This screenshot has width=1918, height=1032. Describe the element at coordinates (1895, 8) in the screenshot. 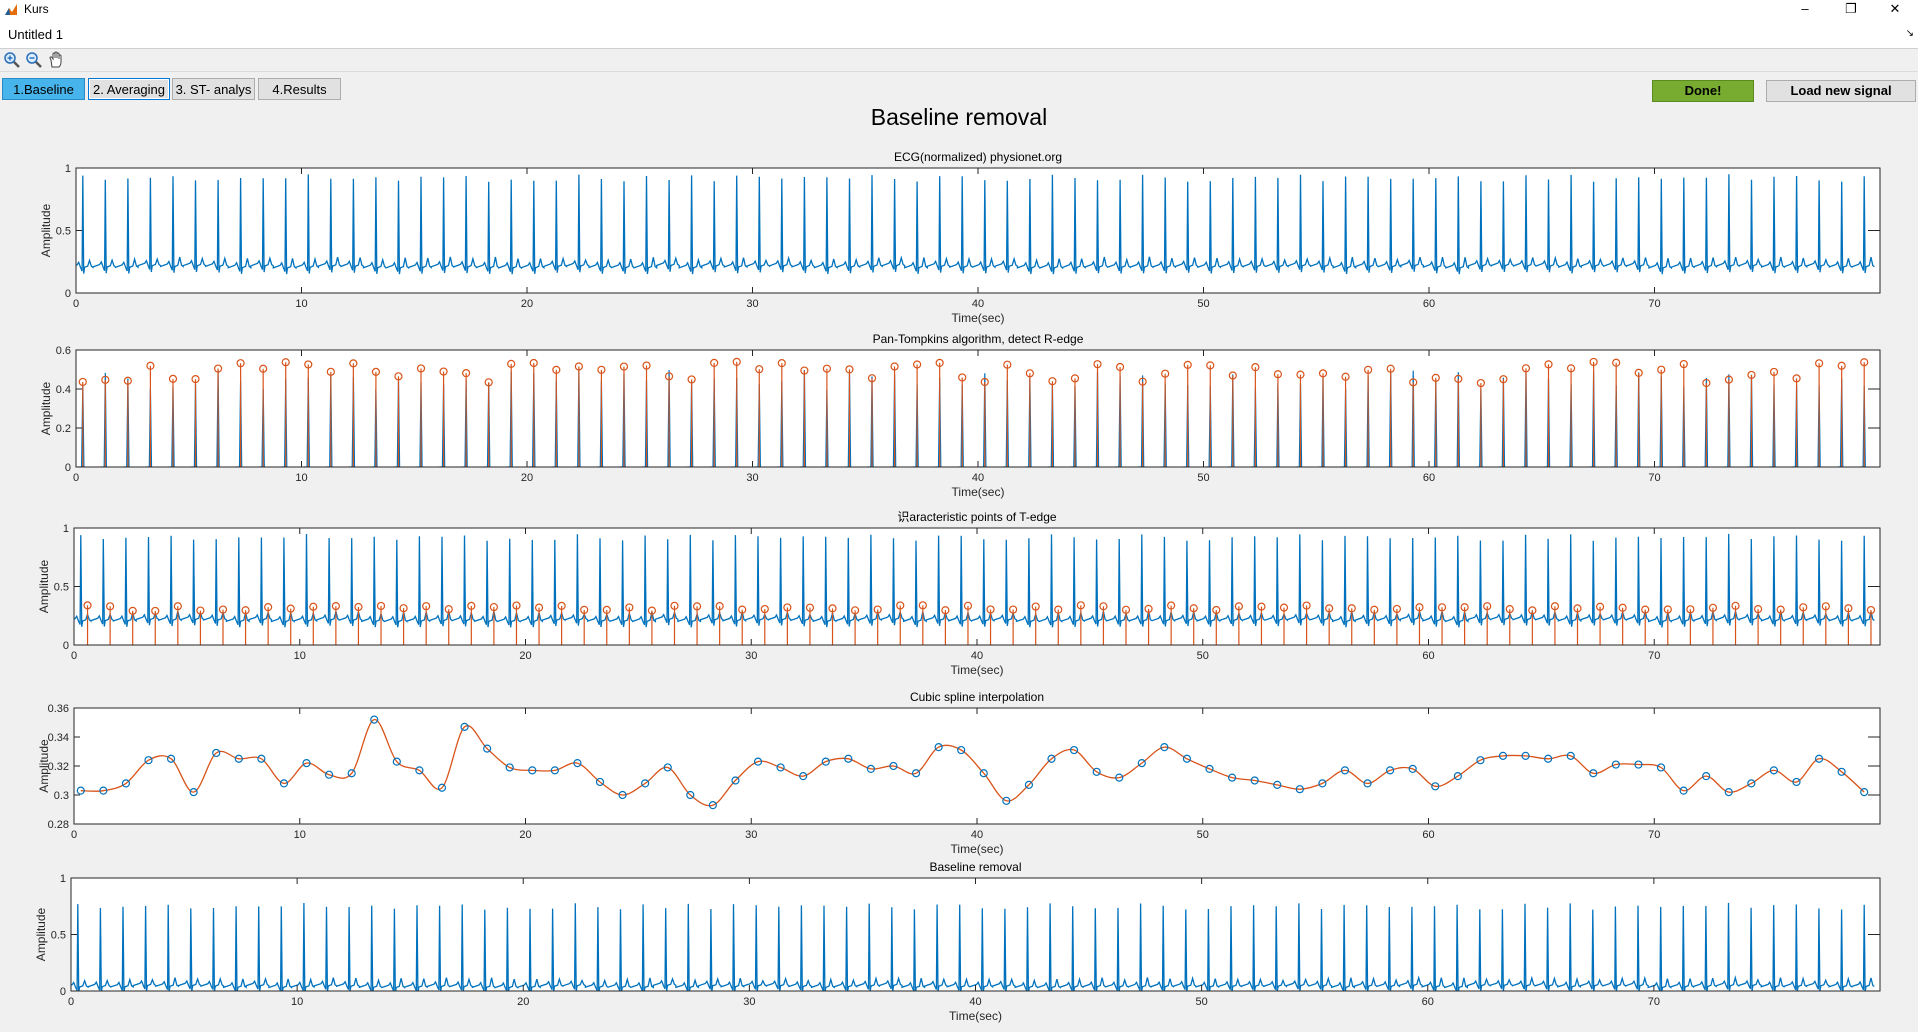

I see `close-button: ✕` at that location.